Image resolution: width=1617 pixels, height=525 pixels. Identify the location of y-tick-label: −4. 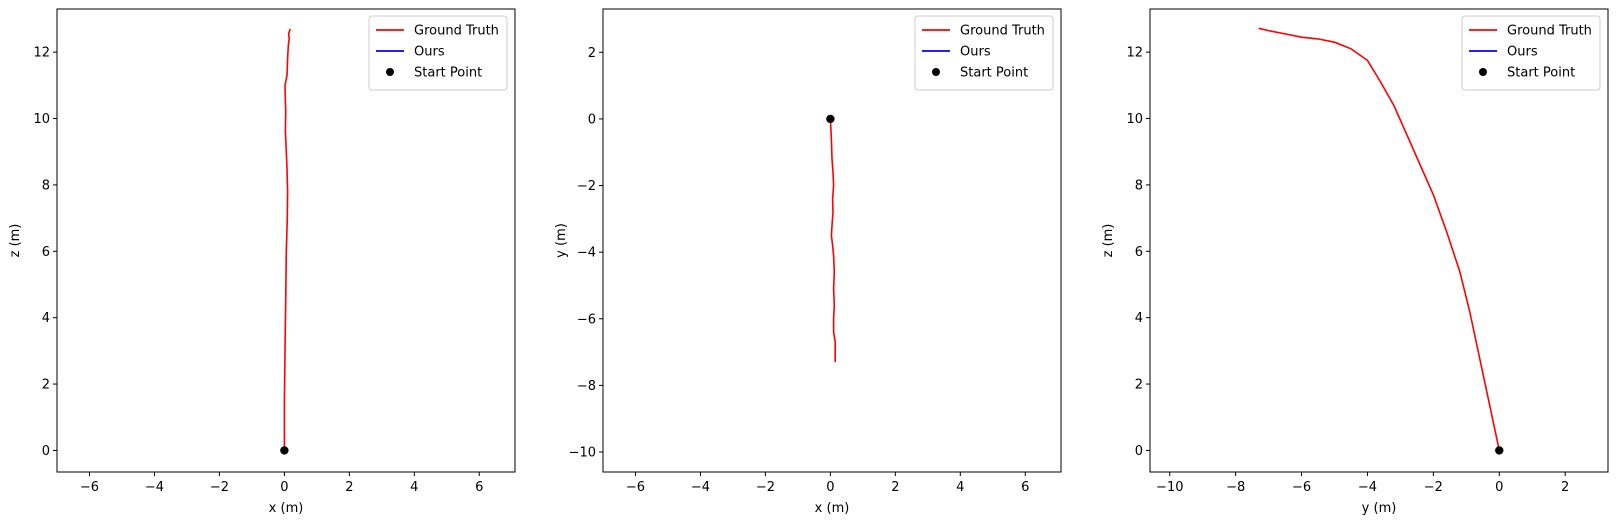
(586, 253).